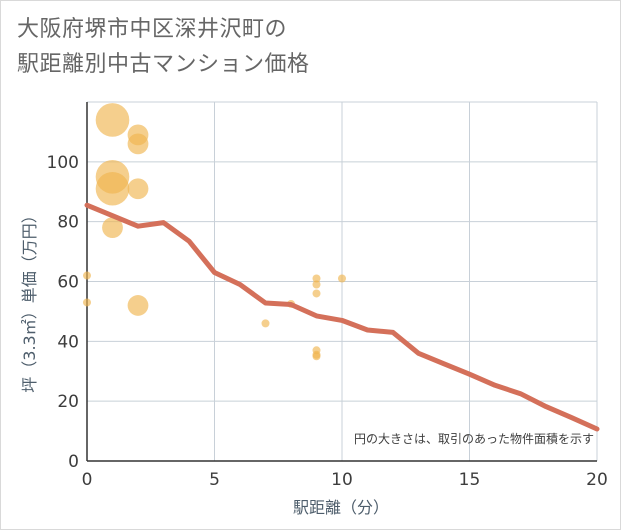 Image resolution: width=621 pixels, height=530 pixels. What do you see at coordinates (214, 480) in the screenshot?
I see `x-tick-label: 5` at bounding box center [214, 480].